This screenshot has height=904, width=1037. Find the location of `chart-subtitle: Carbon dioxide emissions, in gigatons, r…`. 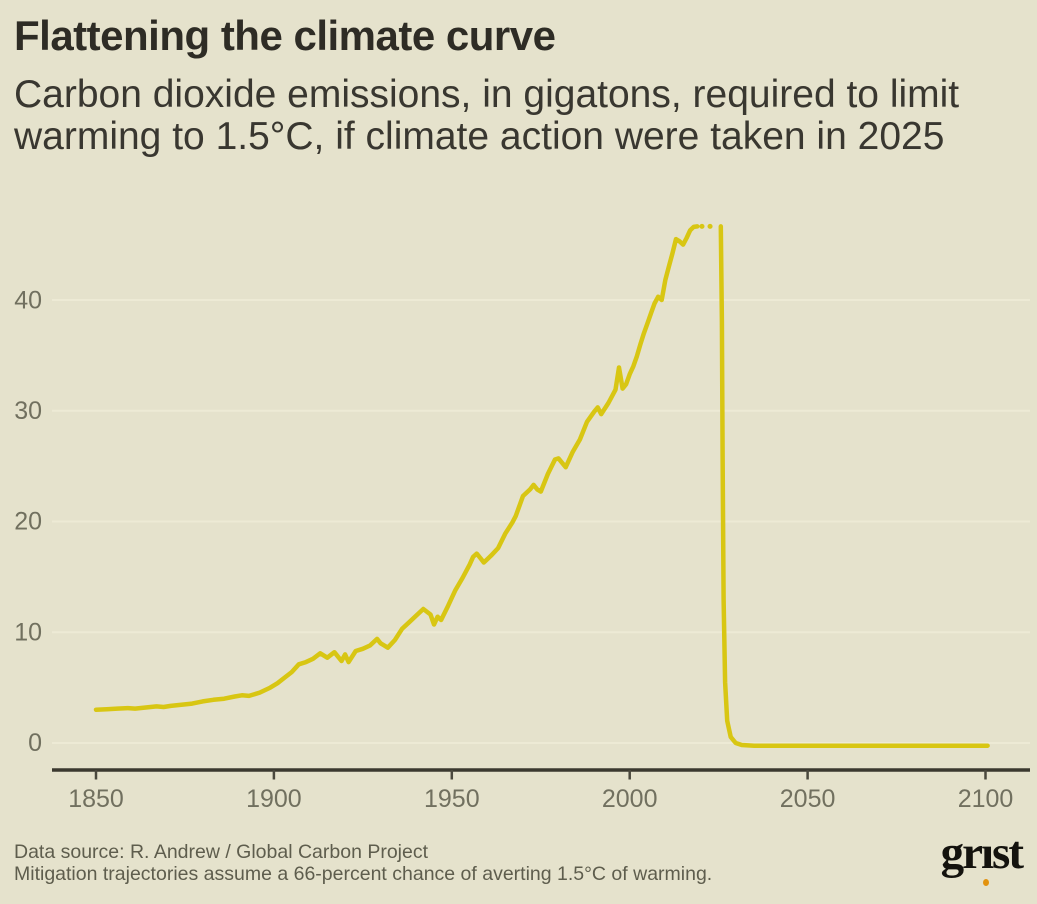

chart-subtitle: Carbon dioxide emissions, in gigatons, r… is located at coordinates (519, 116).